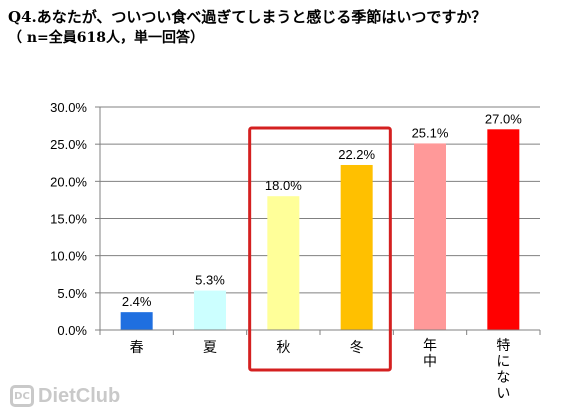  I want to click on value-label: 27.0%, so click(503, 118).